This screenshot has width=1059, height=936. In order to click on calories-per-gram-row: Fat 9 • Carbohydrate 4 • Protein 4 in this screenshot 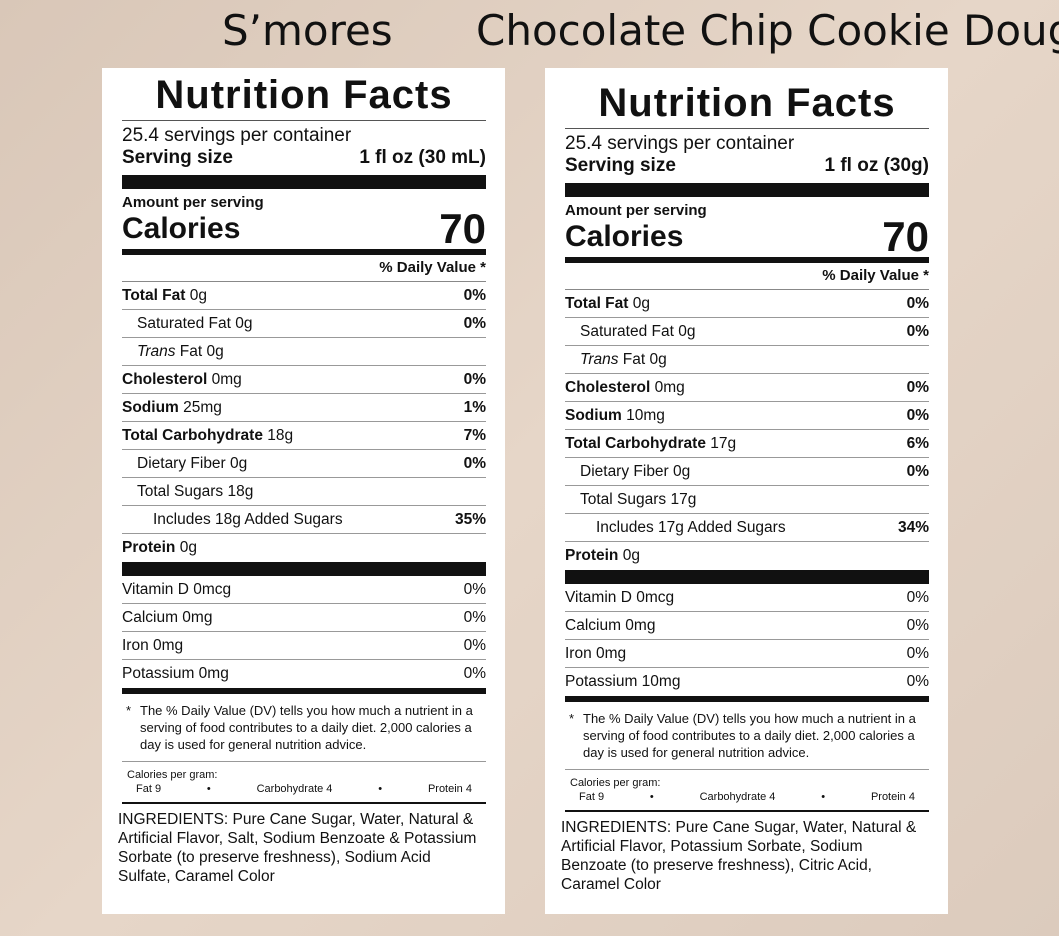, I will do `click(747, 801)`.